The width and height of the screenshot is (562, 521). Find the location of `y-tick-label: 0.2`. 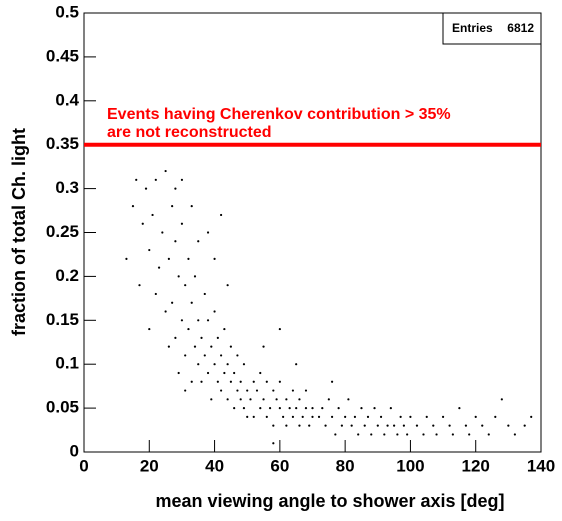

y-tick-label: 0.2 is located at coordinates (67, 275).